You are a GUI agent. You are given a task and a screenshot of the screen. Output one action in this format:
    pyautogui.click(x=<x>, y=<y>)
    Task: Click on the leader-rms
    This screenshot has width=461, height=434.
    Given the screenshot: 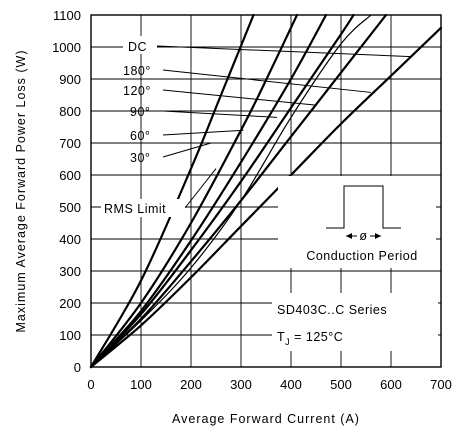 What is the action you would take?
    pyautogui.click(x=200, y=188)
    